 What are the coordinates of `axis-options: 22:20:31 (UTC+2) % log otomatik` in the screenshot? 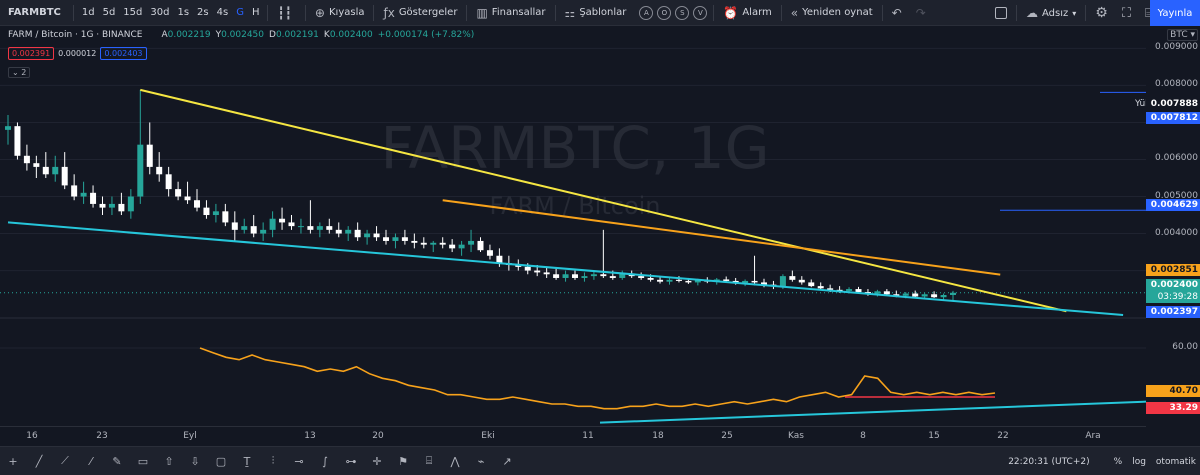 It's located at (1097, 461).